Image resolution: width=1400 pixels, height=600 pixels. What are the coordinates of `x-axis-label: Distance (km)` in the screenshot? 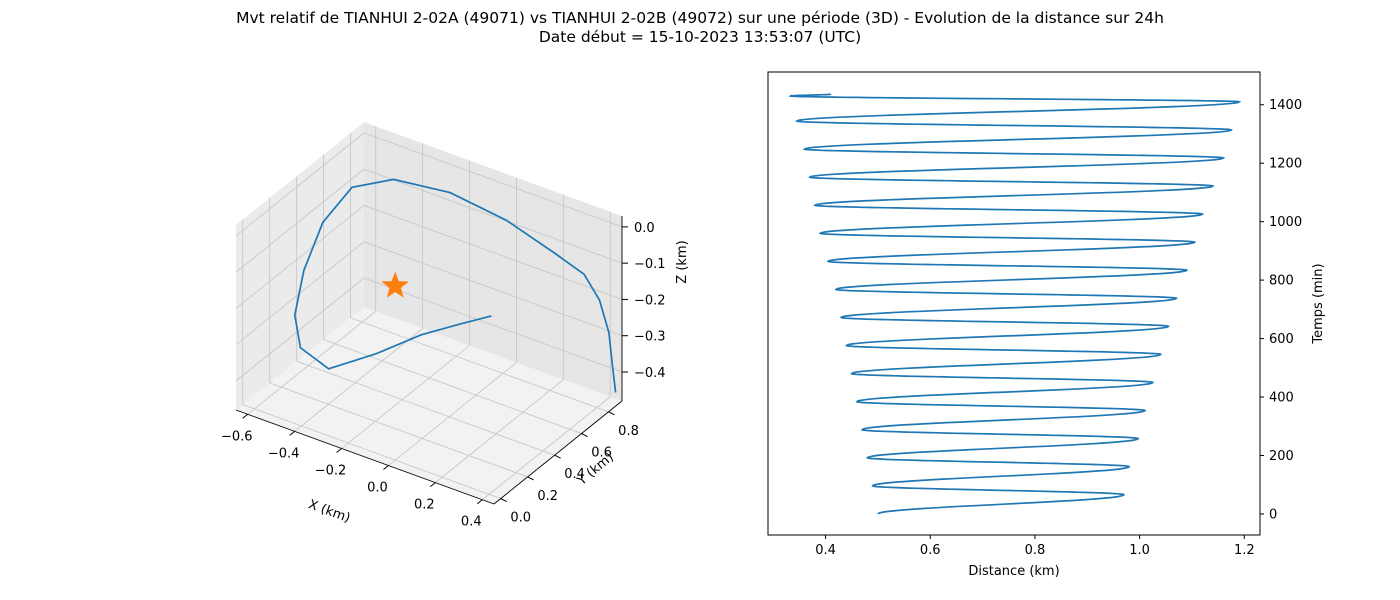 It's located at (1013, 571).